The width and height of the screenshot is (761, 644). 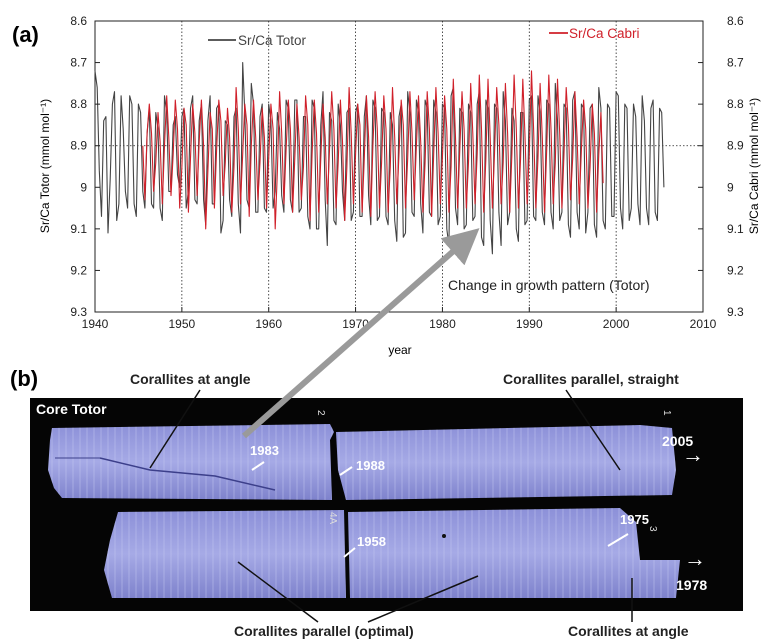 What do you see at coordinates (423, 599) in the screenshot?
I see `leader-corallites-parallel-optimal-right` at bounding box center [423, 599].